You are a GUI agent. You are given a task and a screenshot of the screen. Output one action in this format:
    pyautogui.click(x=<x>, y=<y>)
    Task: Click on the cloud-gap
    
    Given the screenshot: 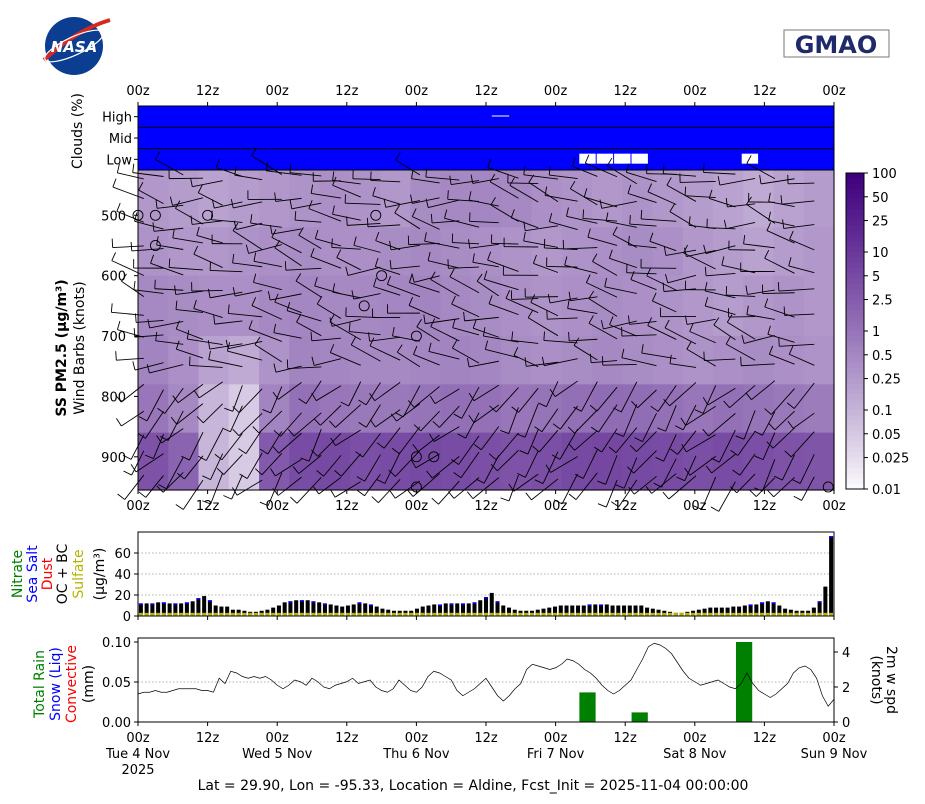 What is the action you would take?
    pyautogui.click(x=639, y=158)
    